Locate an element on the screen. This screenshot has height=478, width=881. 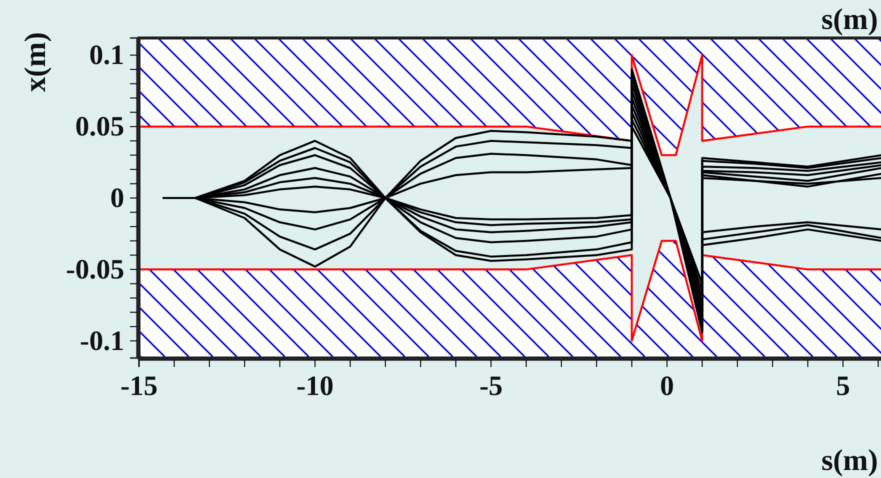
x-tick-label: 5 is located at coordinates (843, 386).